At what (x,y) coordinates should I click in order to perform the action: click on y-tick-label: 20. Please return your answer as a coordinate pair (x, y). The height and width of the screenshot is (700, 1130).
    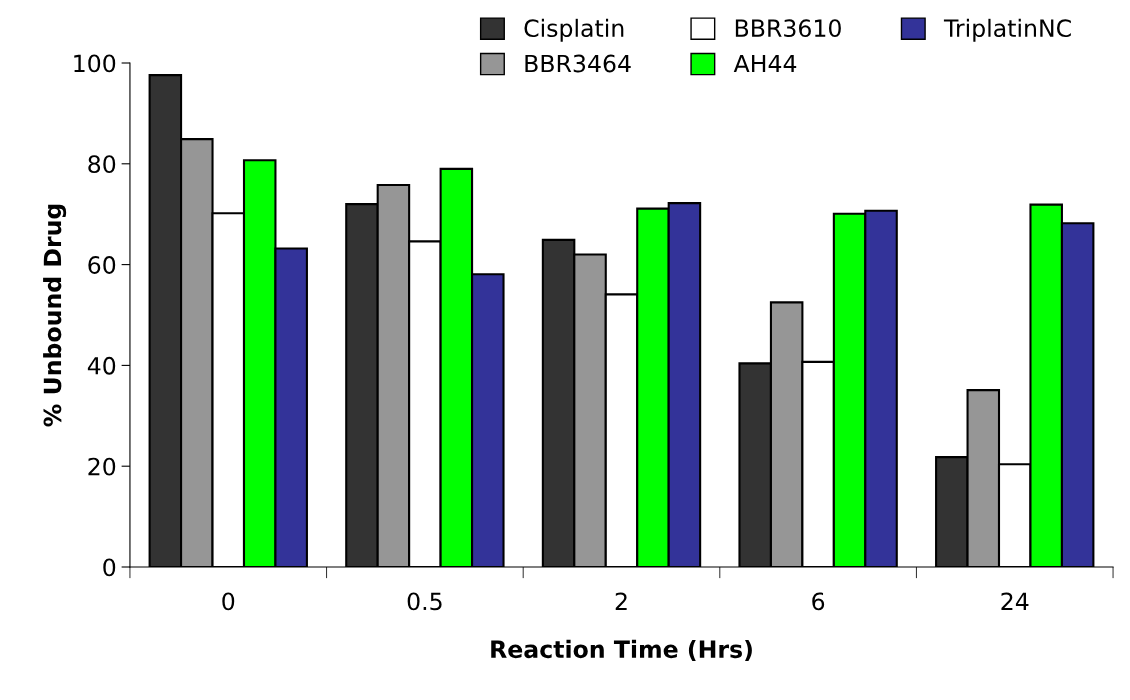
    Looking at the image, I should click on (102, 466).